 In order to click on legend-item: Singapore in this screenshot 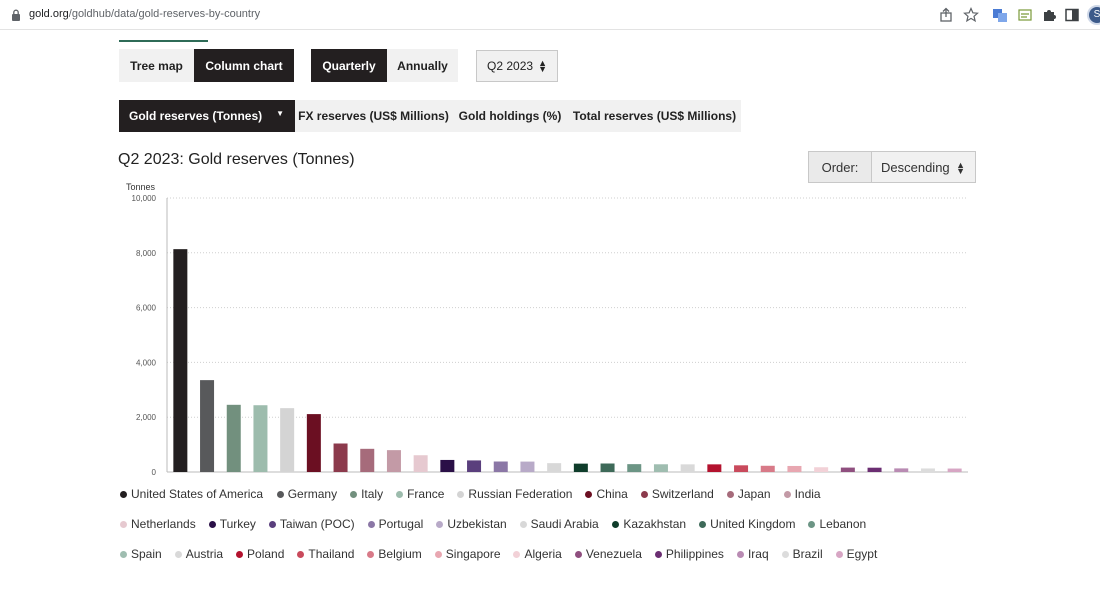, I will do `click(467, 554)`.